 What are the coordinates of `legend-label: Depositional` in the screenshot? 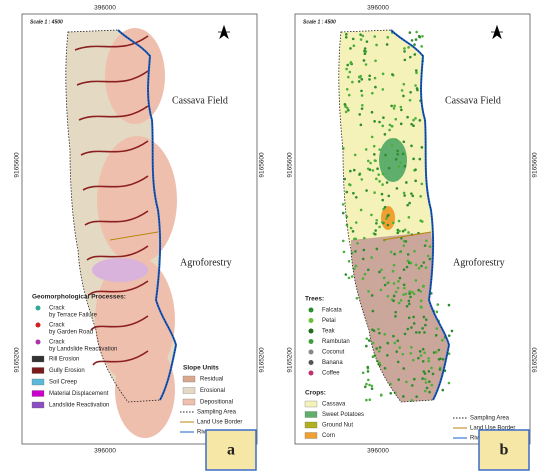 It's located at (216, 403).